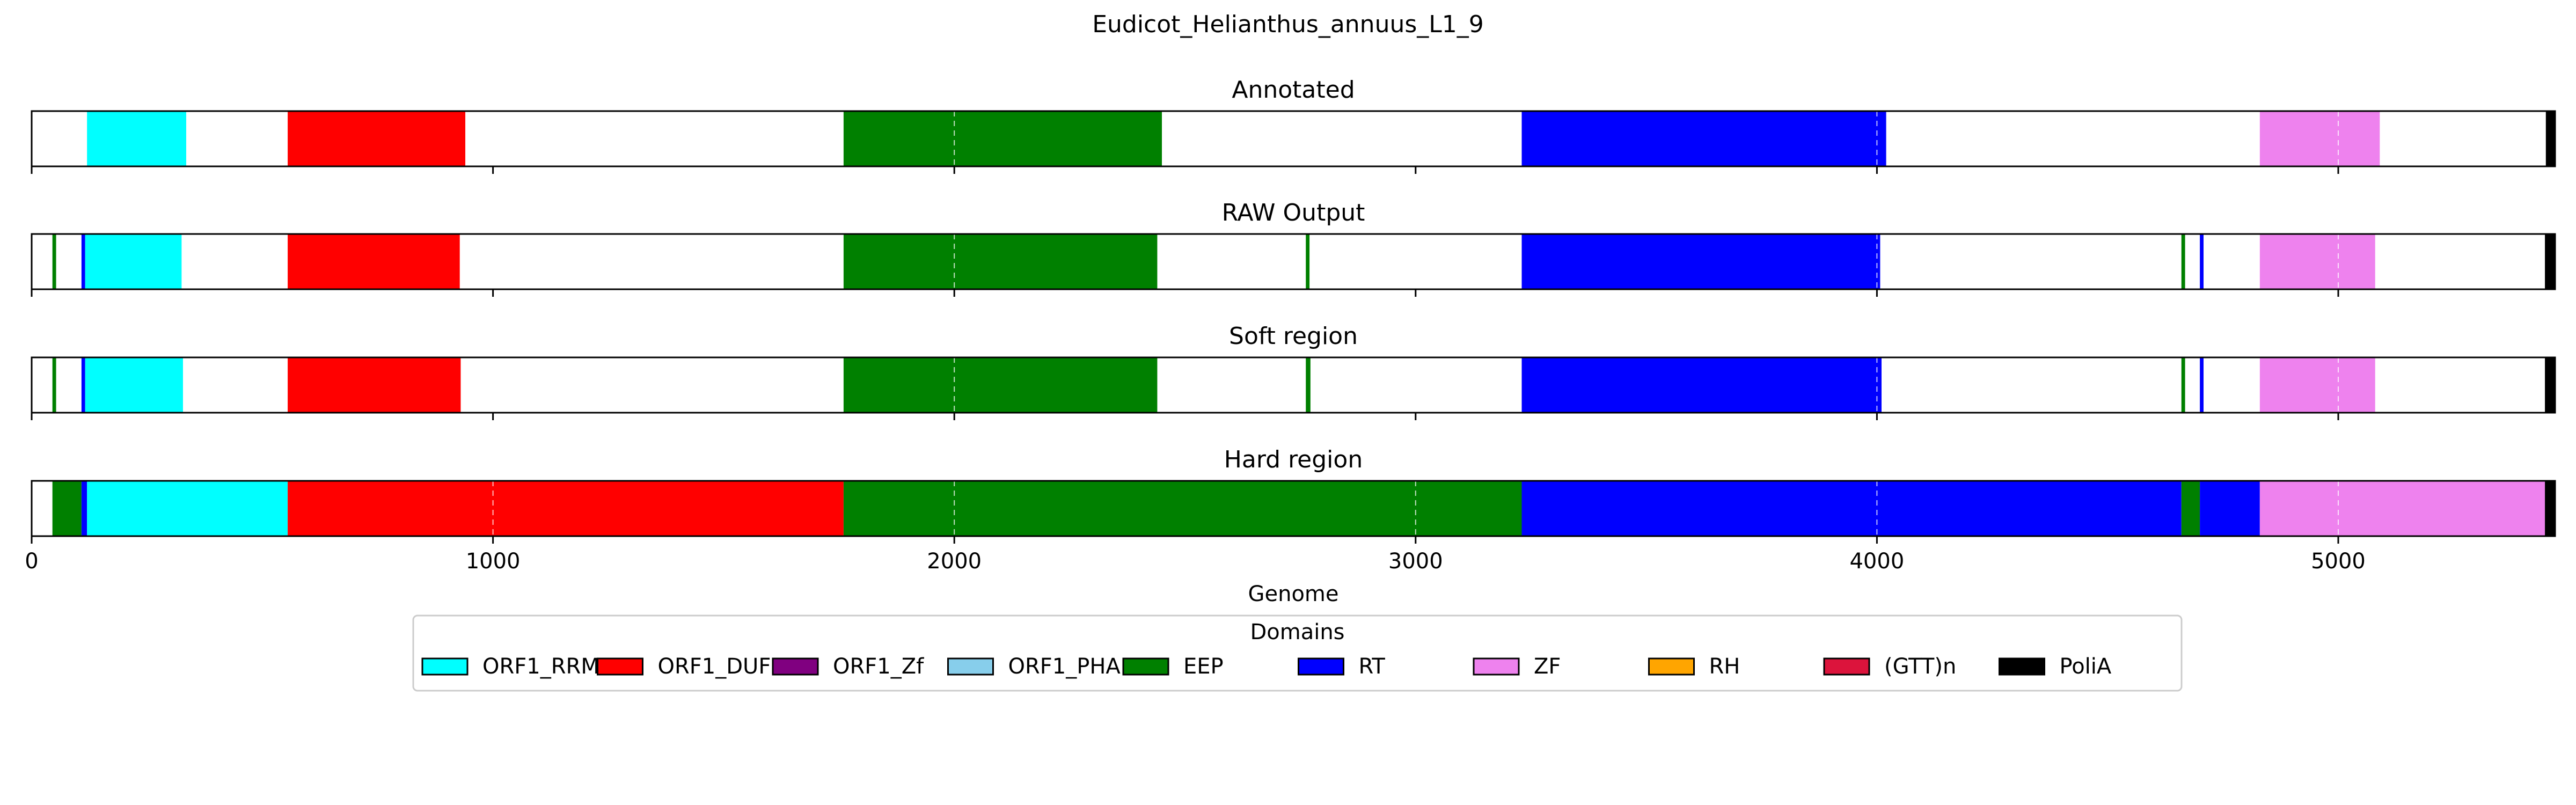  What do you see at coordinates (878, 666) in the screenshot?
I see `legend-label: ORF1_Zf` at bounding box center [878, 666].